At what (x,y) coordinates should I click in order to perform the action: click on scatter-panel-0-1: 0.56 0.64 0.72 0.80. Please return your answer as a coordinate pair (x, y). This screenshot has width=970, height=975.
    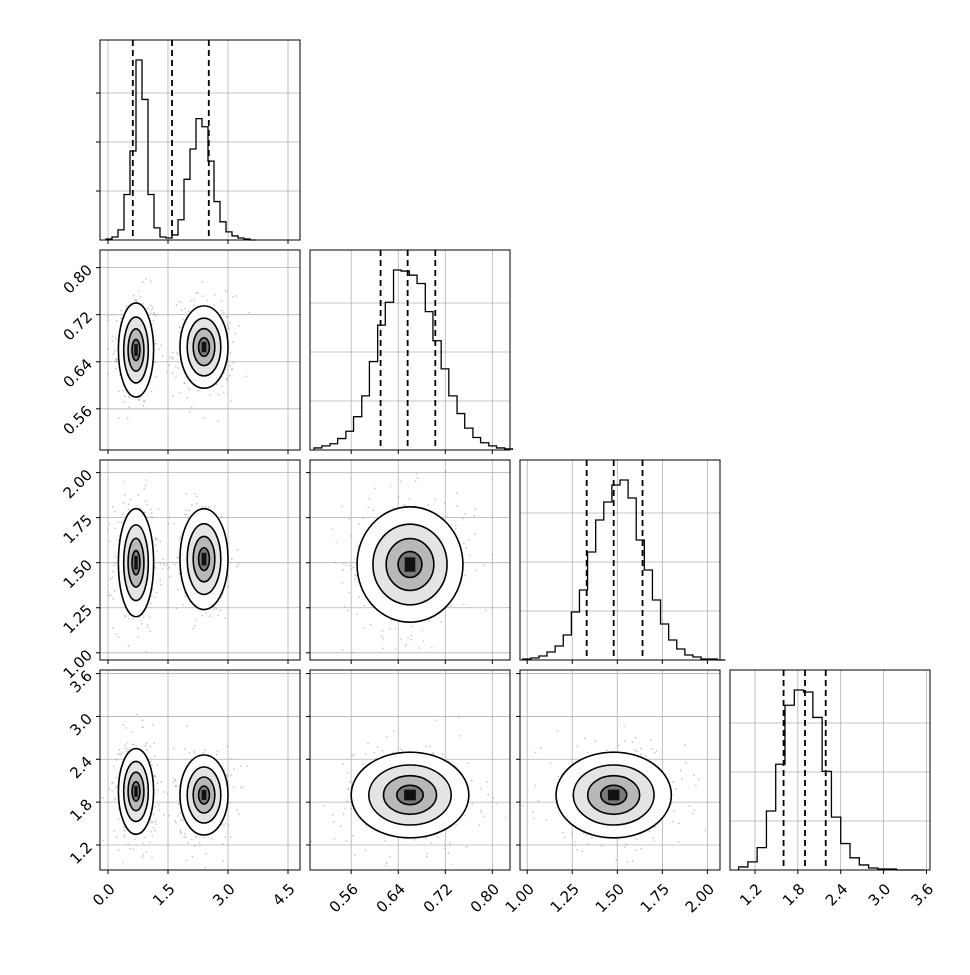
    Looking at the image, I should click on (180, 351).